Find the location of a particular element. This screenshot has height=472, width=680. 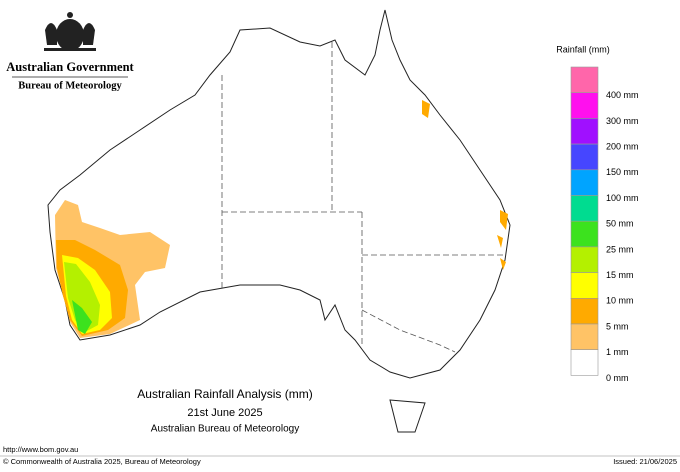

legend-label: 10 mm is located at coordinates (620, 301).